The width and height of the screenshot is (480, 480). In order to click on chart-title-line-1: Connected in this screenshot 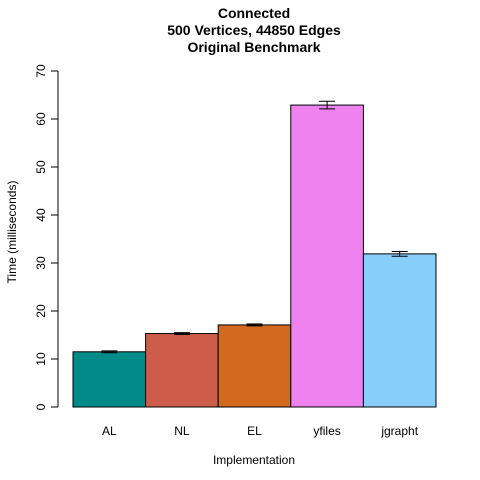, I will do `click(254, 13)`.